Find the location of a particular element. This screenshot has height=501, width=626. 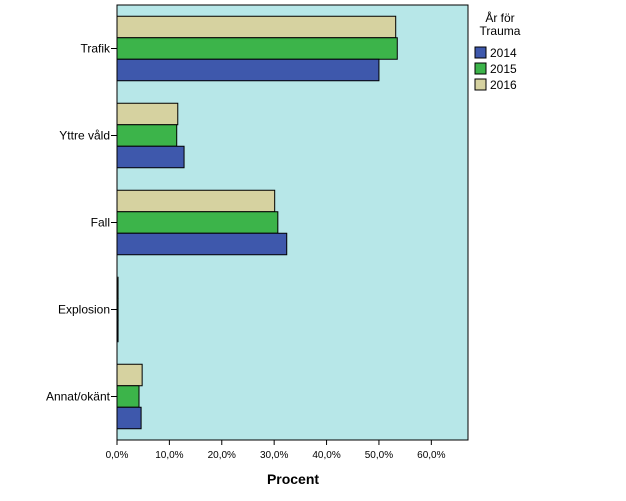

bar-2014-explosion is located at coordinates (117, 331).